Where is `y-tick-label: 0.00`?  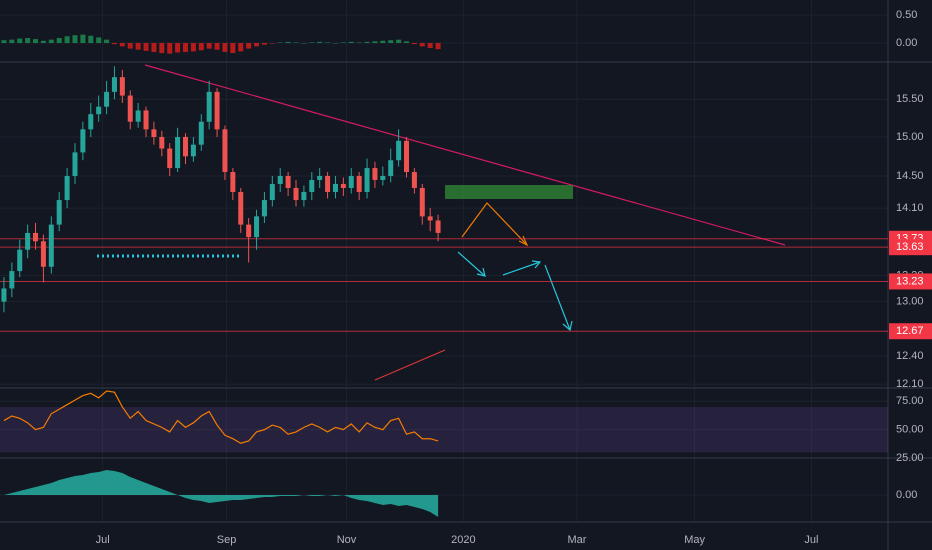 y-tick-label: 0.00 is located at coordinates (906, 43).